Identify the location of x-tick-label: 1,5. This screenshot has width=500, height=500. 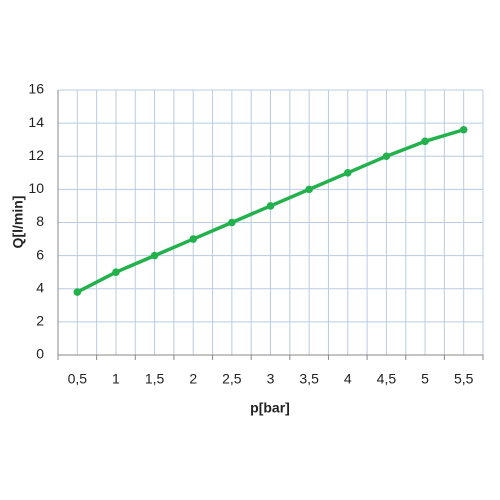
(155, 379).